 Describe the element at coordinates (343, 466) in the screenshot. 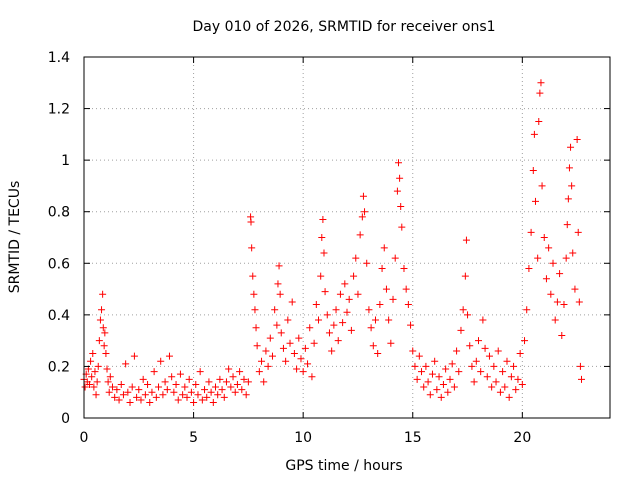

I see `x-axis-label: GPS time / hours` at that location.